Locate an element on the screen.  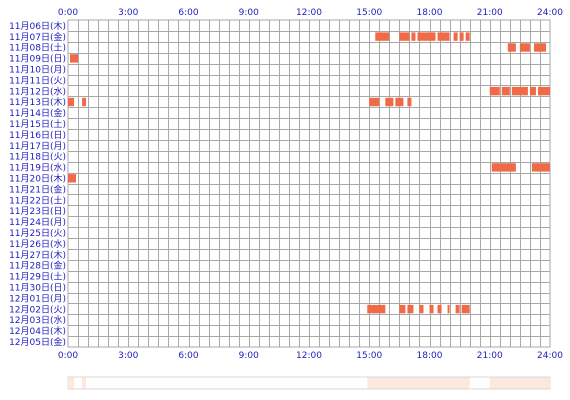
tick-label-bottom: 15:00 is located at coordinates (369, 356).